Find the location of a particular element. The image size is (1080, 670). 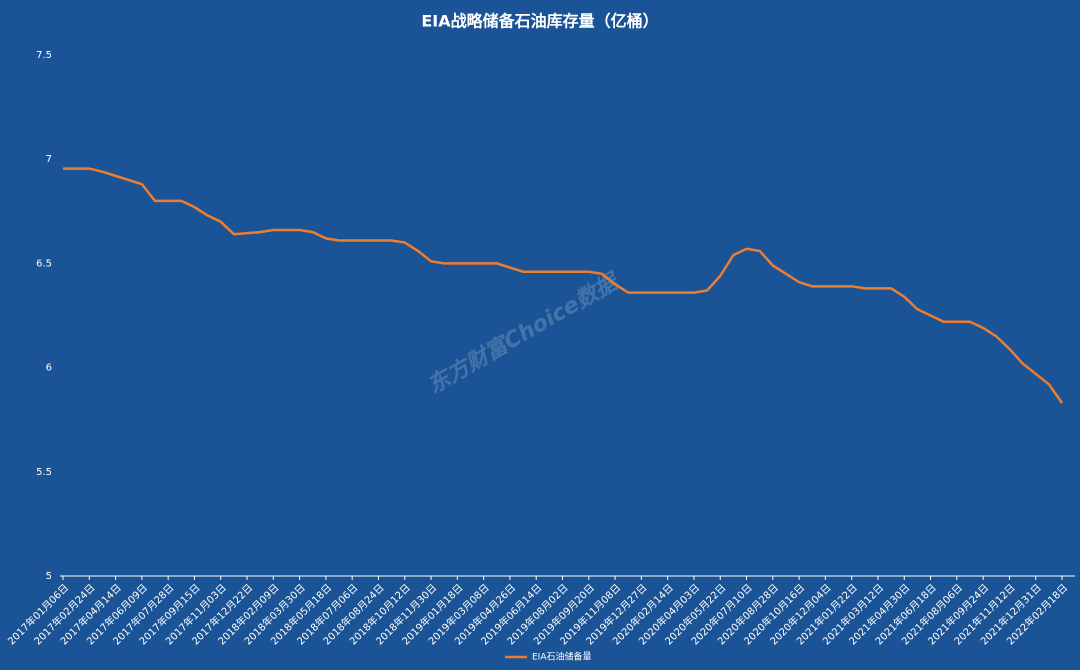

y-tick-label: 7 is located at coordinates (49, 159).